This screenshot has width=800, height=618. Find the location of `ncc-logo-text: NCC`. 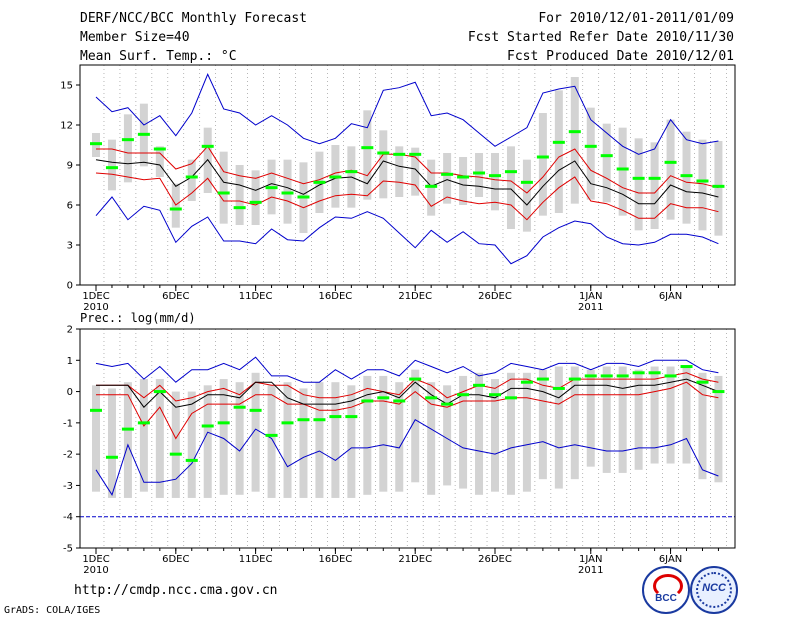

ncc-logo-text: NCC is located at coordinates (714, 588).